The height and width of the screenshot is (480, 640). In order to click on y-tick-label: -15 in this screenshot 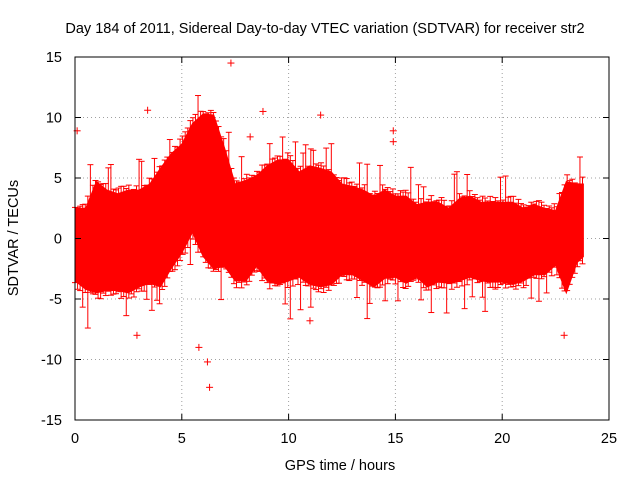, I will do `click(51, 421)`.